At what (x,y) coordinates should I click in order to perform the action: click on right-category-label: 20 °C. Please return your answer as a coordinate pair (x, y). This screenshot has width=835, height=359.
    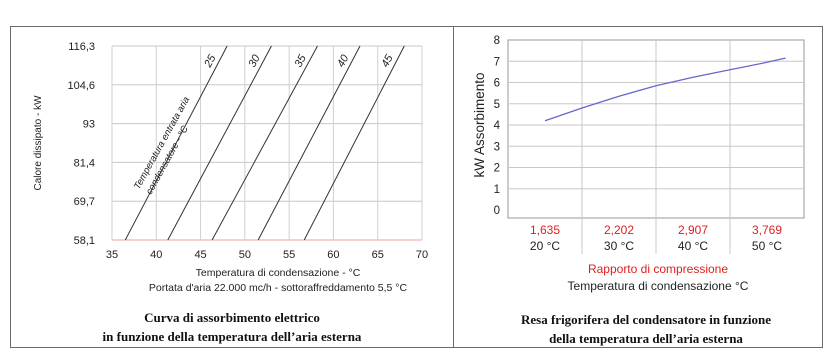
    Looking at the image, I should click on (545, 246).